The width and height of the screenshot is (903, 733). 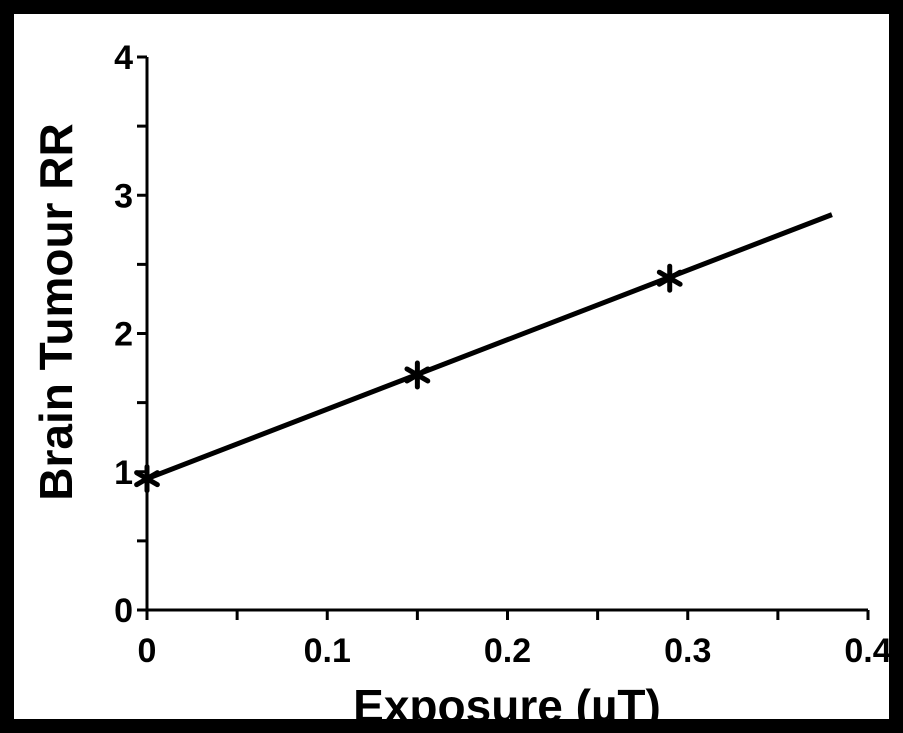 I want to click on y-tick-label: 4, so click(x=123, y=58).